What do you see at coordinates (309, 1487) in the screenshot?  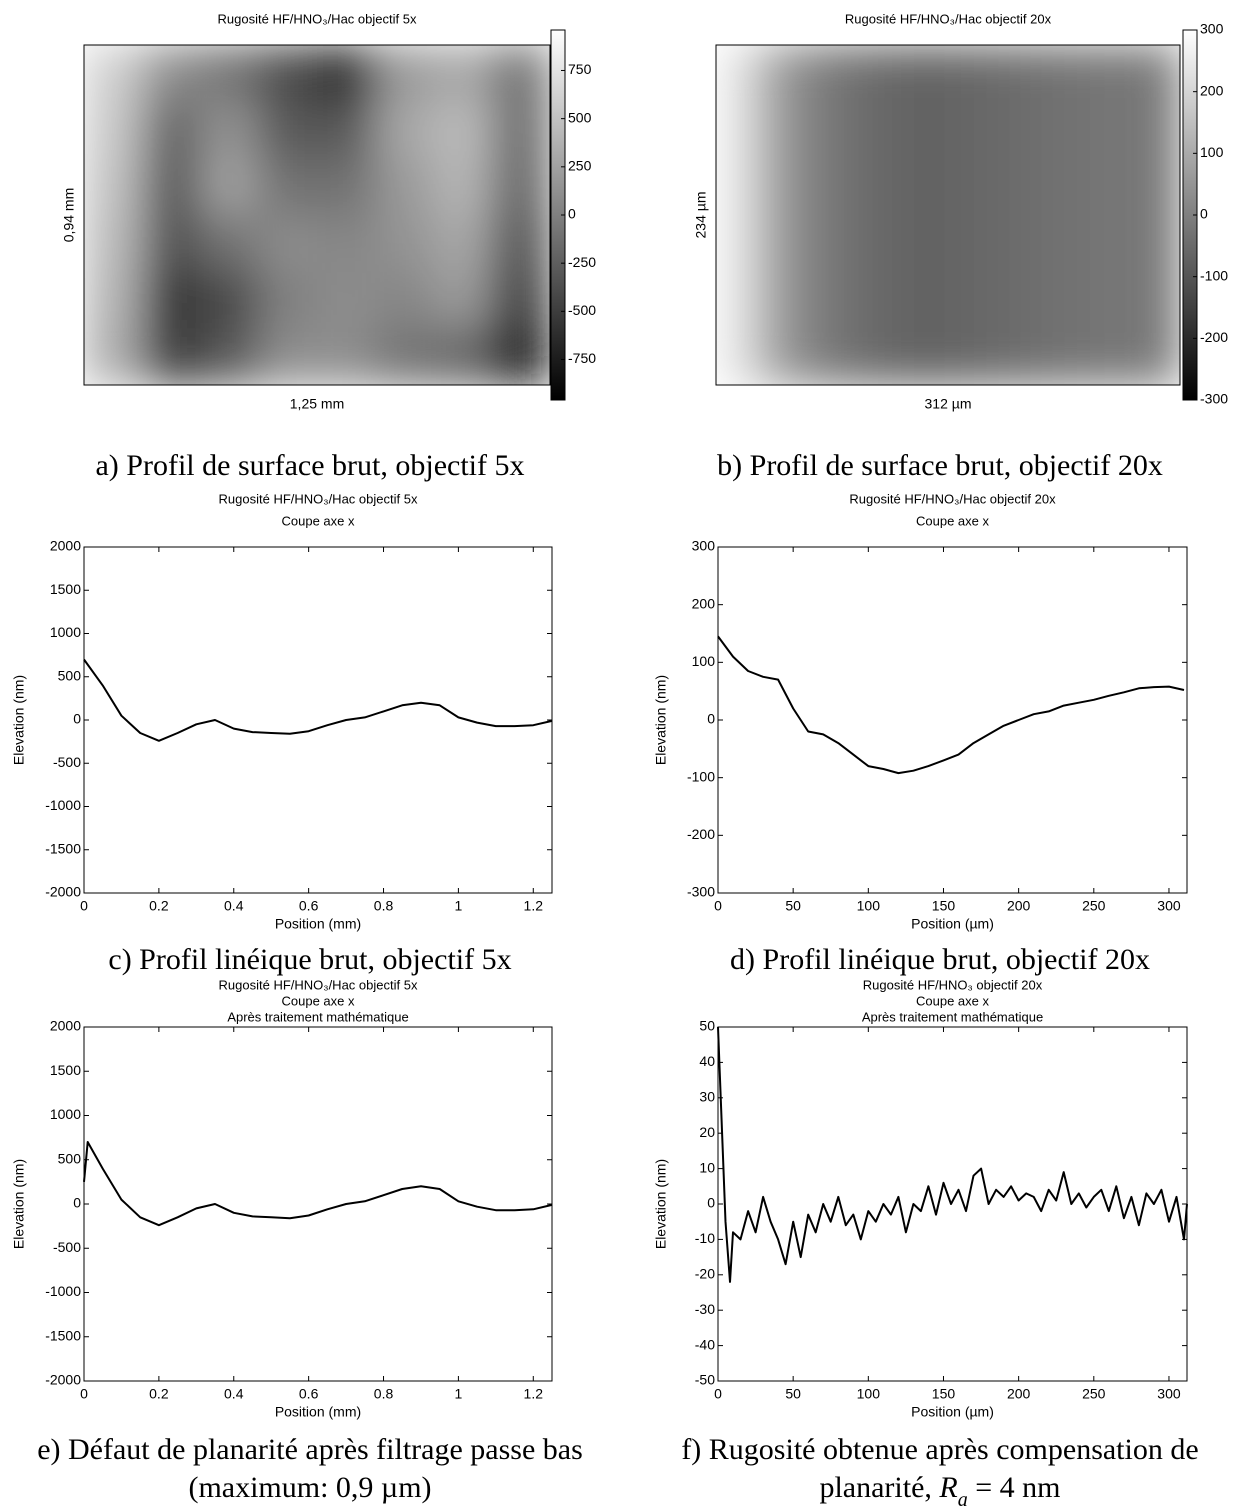 I see `caption-run: (maximum: 0,9 µm)` at bounding box center [309, 1487].